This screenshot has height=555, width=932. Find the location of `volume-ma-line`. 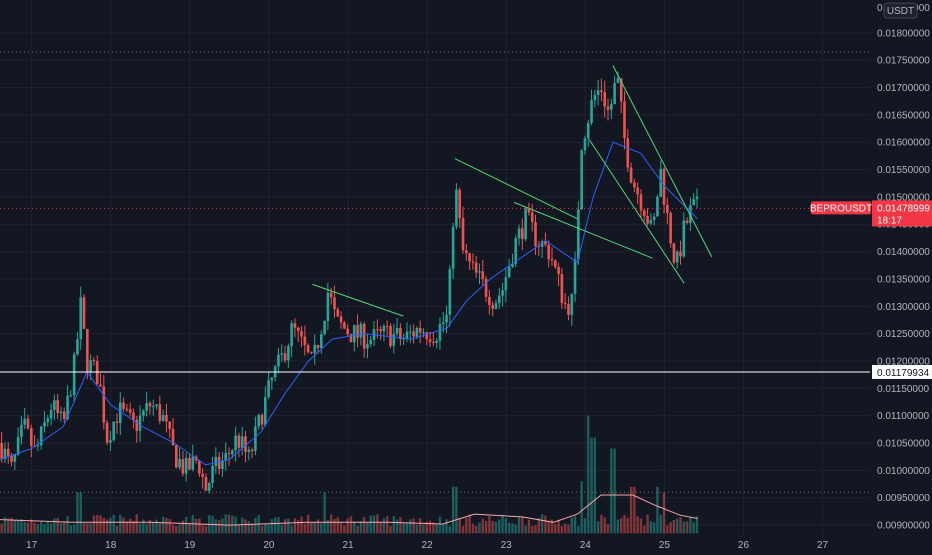

volume-ma-line is located at coordinates (349, 510).